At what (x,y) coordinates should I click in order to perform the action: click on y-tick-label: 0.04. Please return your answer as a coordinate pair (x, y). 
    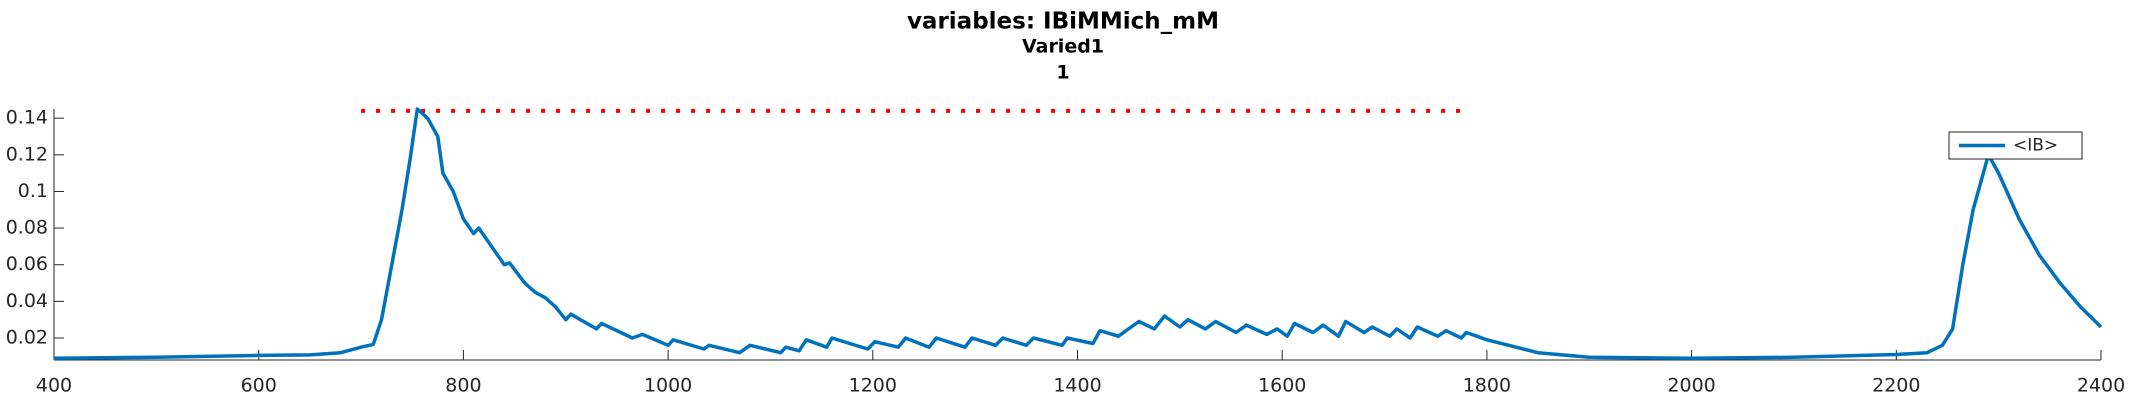
    Looking at the image, I should click on (27, 301).